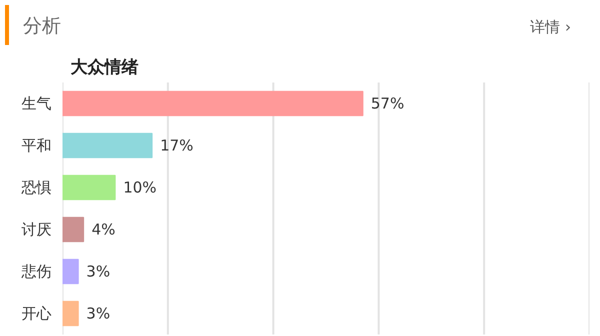 The image size is (600, 336). I want to click on y-tick-label: 悲伤, so click(36, 271).